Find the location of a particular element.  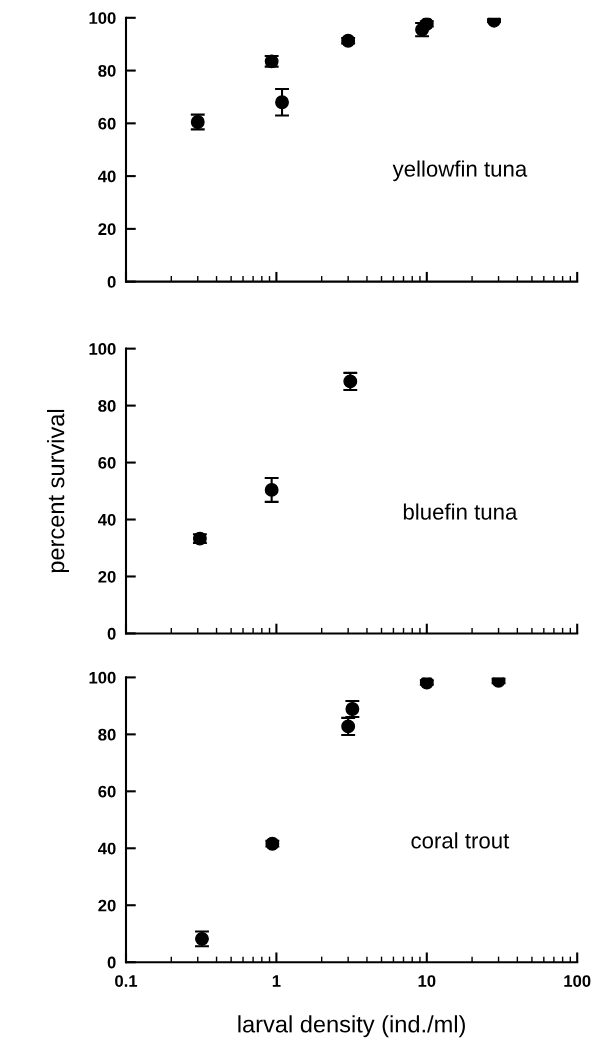

x-tick-label: 10 is located at coordinates (427, 981).